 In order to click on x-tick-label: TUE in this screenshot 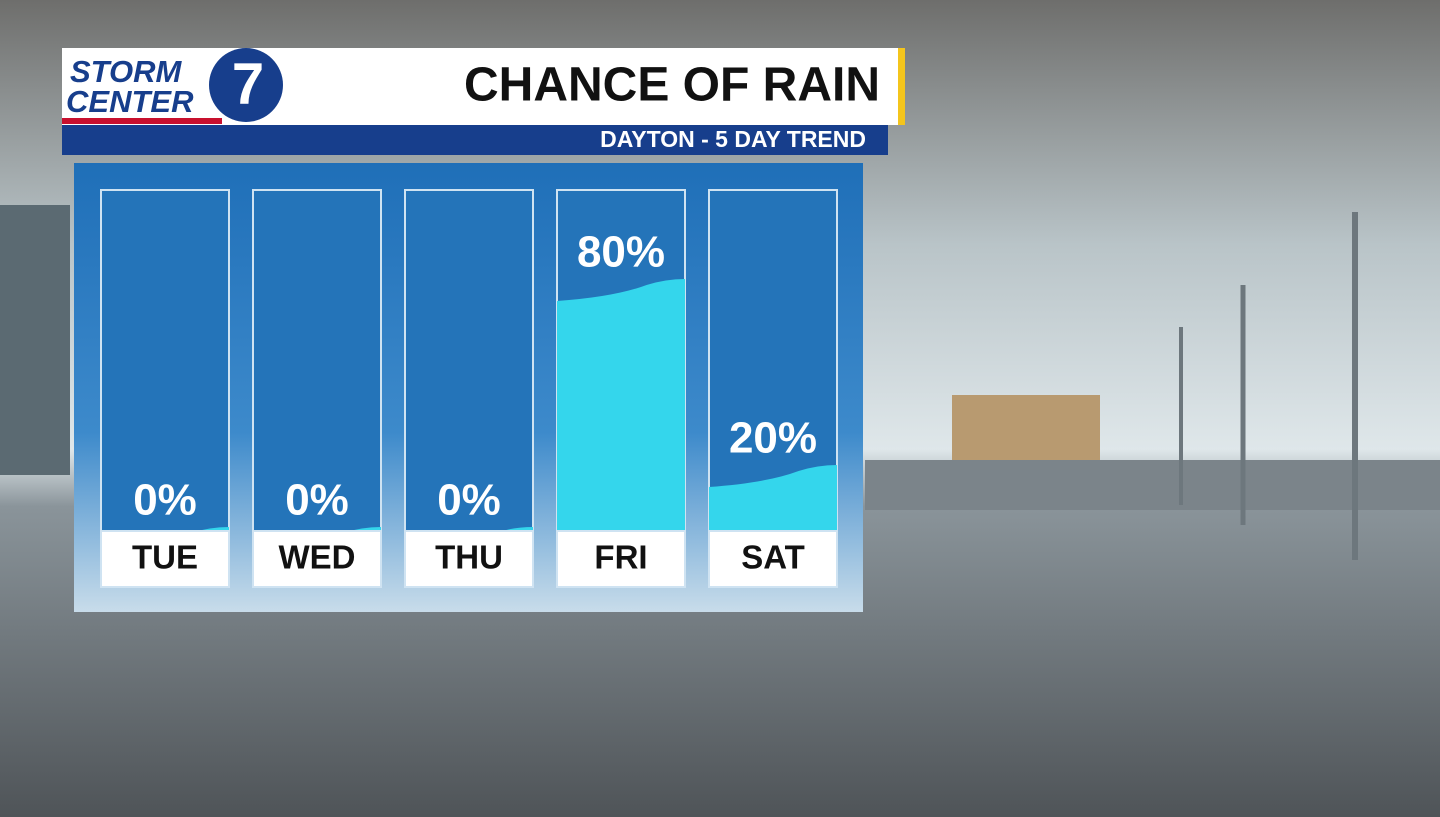, I will do `click(165, 557)`.